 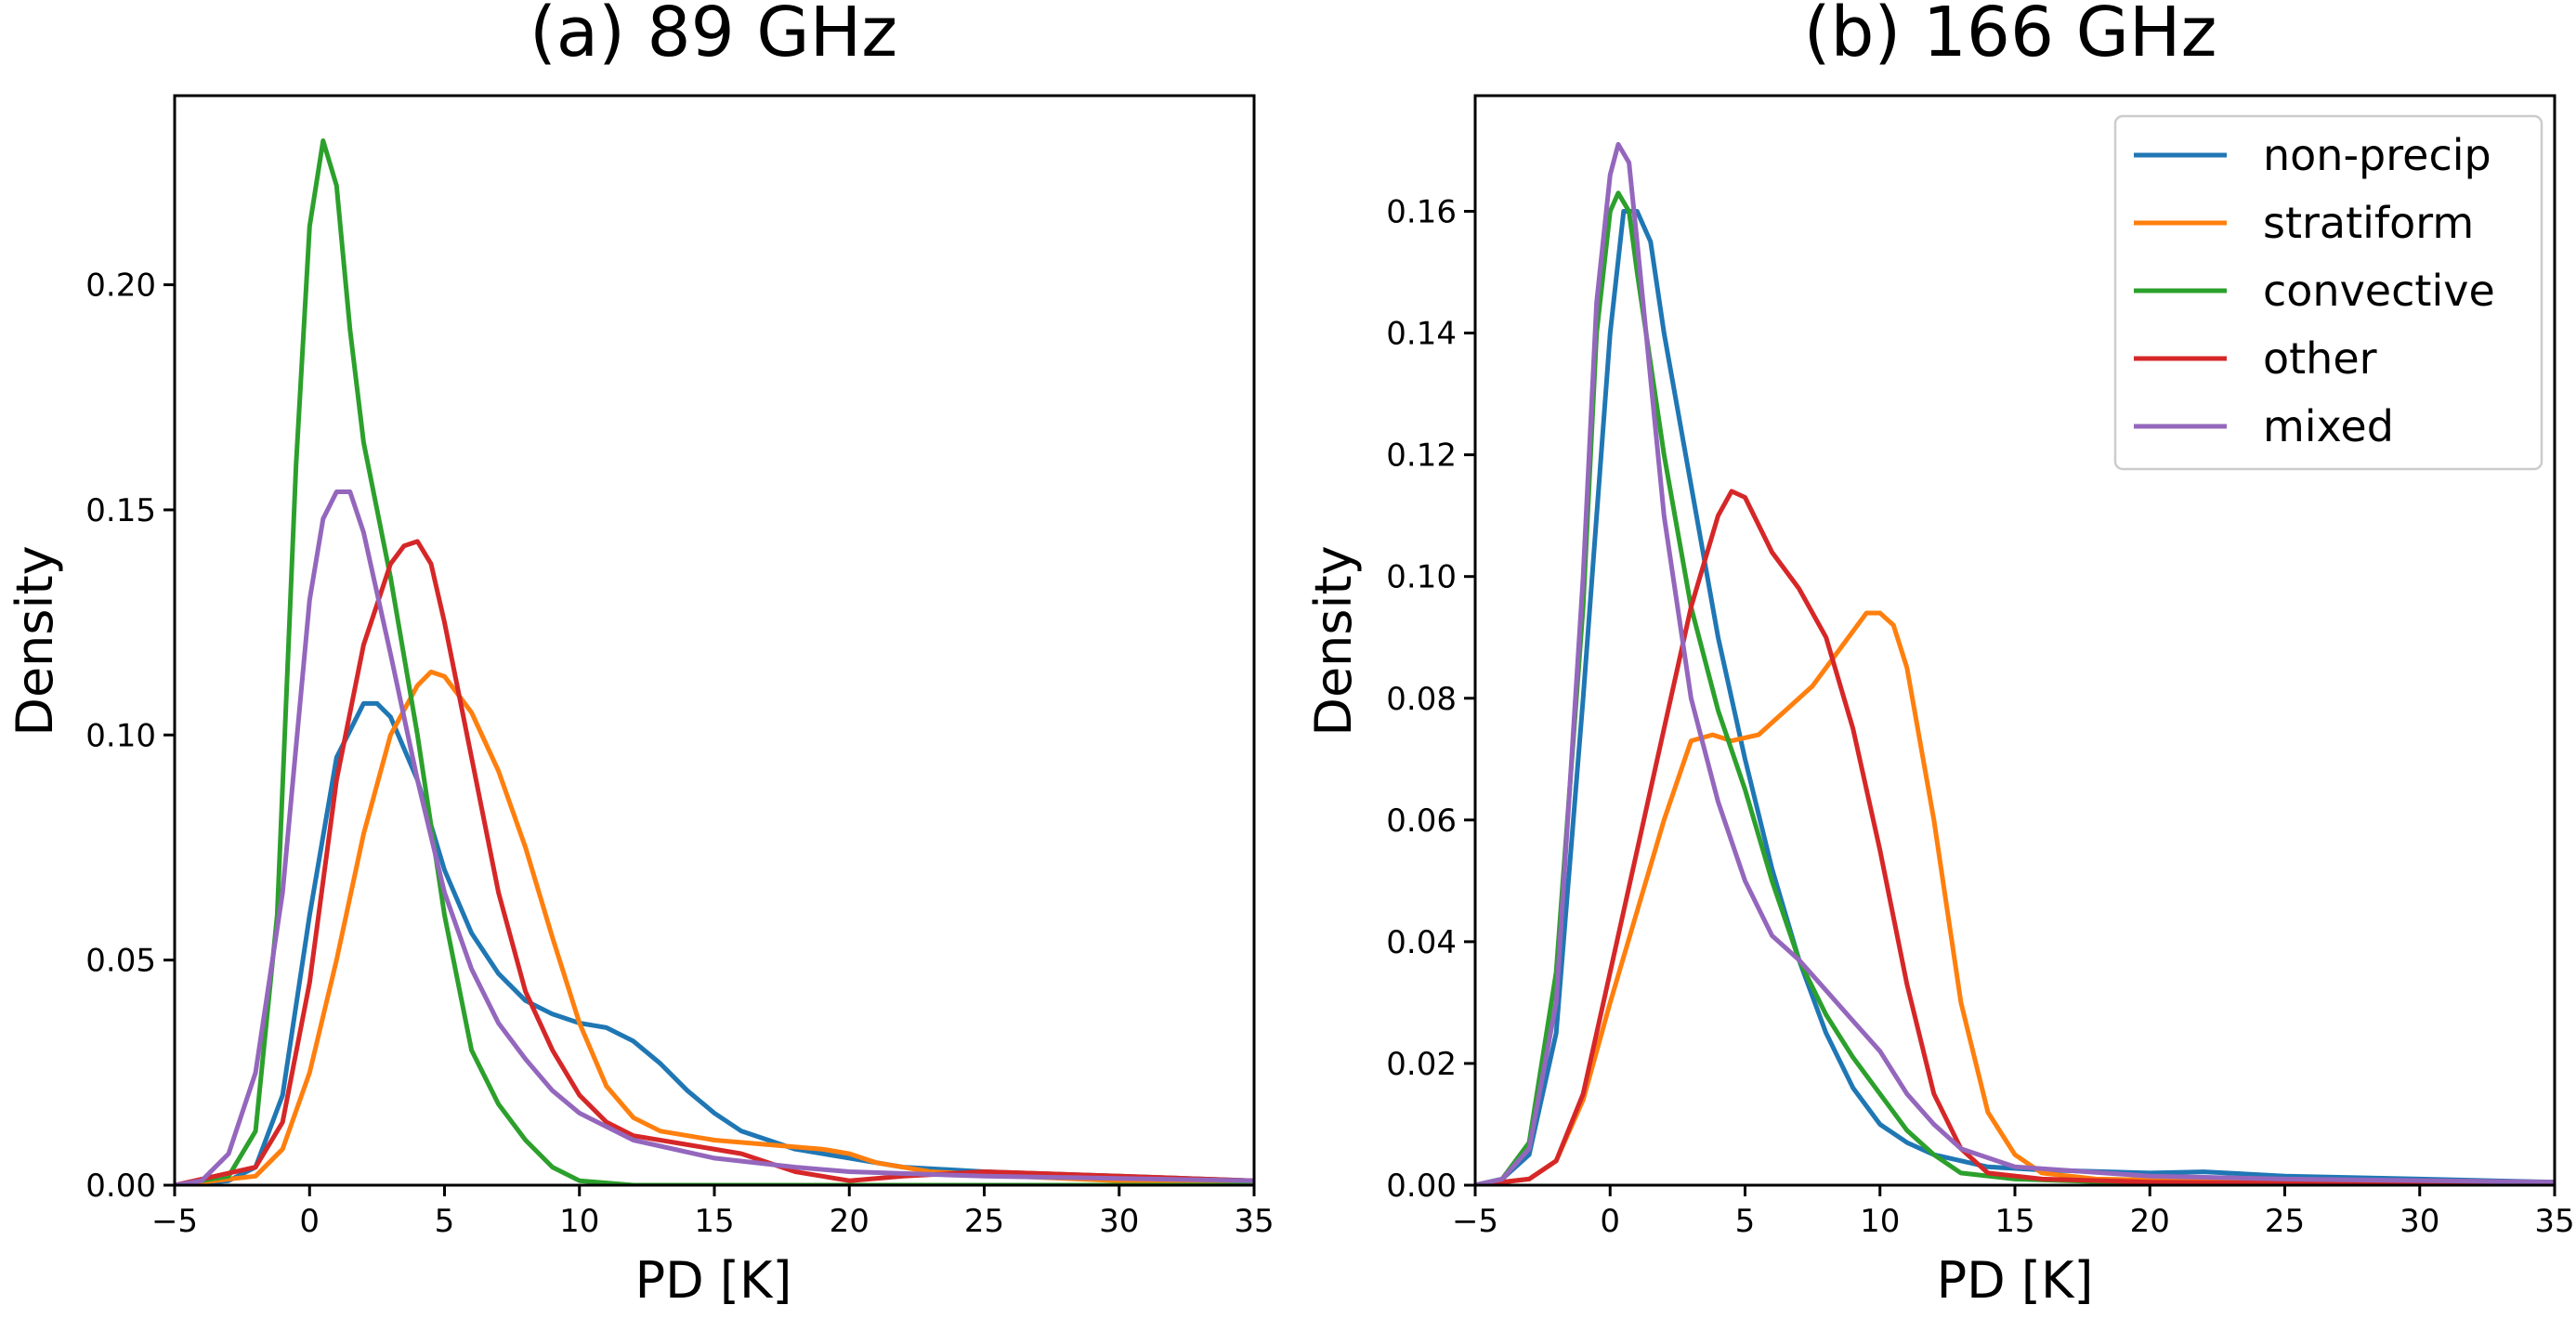 What do you see at coordinates (2369, 223) in the screenshot?
I see `legend-label-stratiform: stratiform` at bounding box center [2369, 223].